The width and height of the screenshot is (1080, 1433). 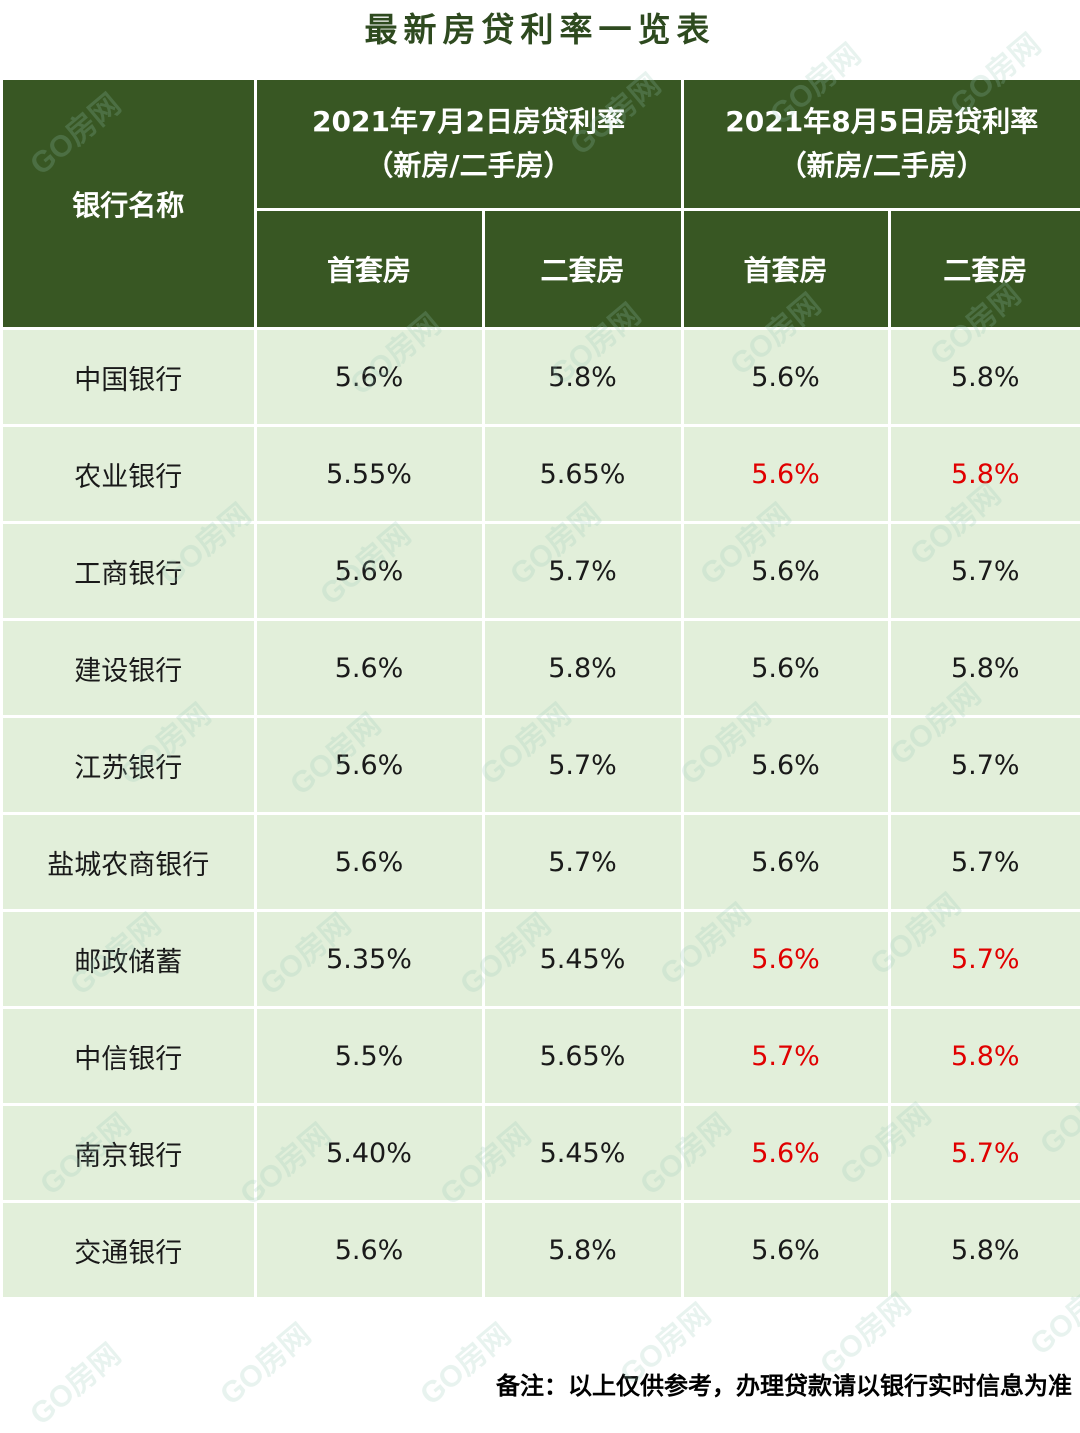 What do you see at coordinates (129, 1153) in the screenshot?
I see `bank-name-cell: 南京银行` at bounding box center [129, 1153].